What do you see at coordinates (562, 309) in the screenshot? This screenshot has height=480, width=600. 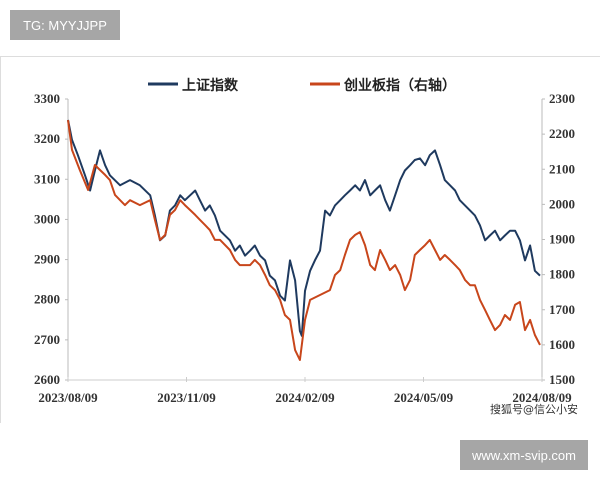 I see `right-tick-label: 1700` at bounding box center [562, 309].